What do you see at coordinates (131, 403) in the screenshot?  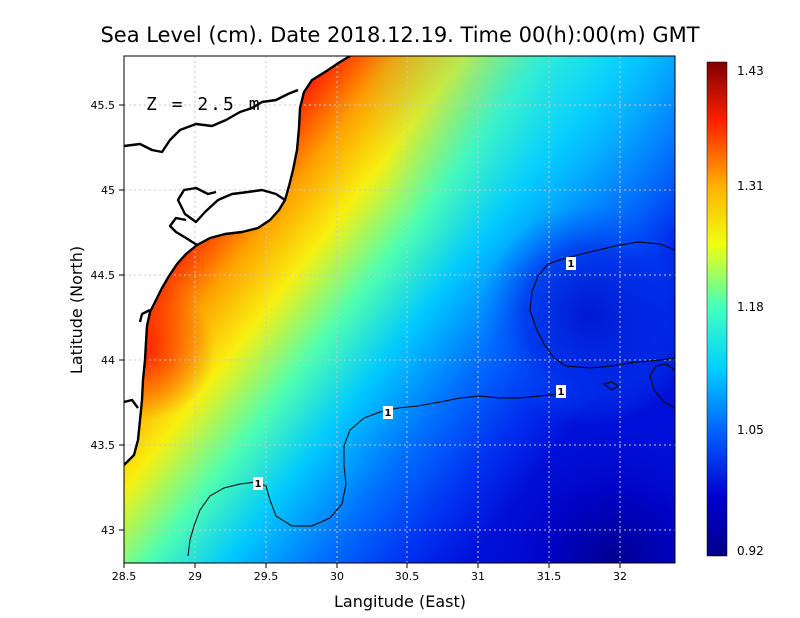 I see `coastline-south` at bounding box center [131, 403].